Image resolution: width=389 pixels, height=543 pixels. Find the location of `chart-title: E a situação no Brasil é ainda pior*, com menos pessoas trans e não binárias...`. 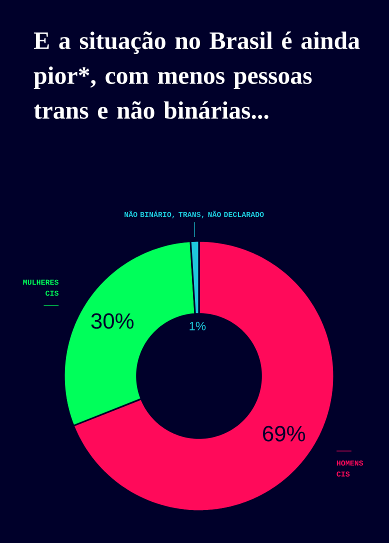

chart-title: E a situação no Brasil é ainda pior*, com menos pessoas trans e não binárias... is located at coordinates (197, 75).